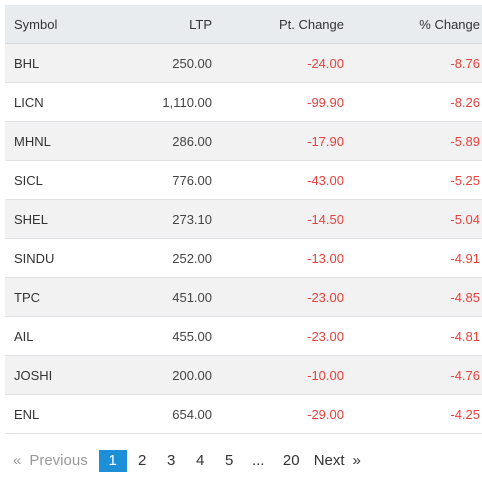 This screenshot has width=482, height=491. What do you see at coordinates (54, 141) in the screenshot?
I see `cell-symbol: MHNL` at bounding box center [54, 141].